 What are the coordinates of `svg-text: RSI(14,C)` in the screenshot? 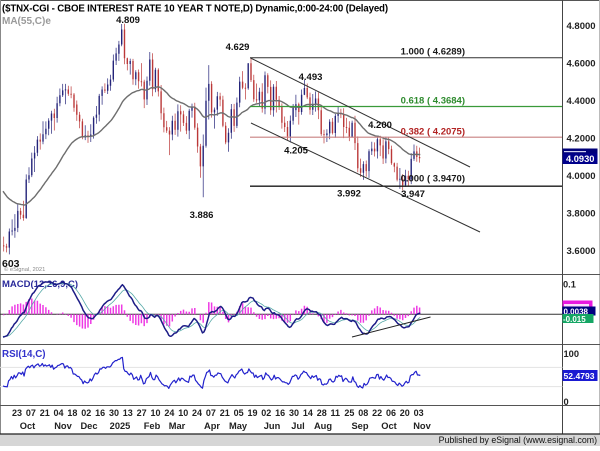 It's located at (24, 354).